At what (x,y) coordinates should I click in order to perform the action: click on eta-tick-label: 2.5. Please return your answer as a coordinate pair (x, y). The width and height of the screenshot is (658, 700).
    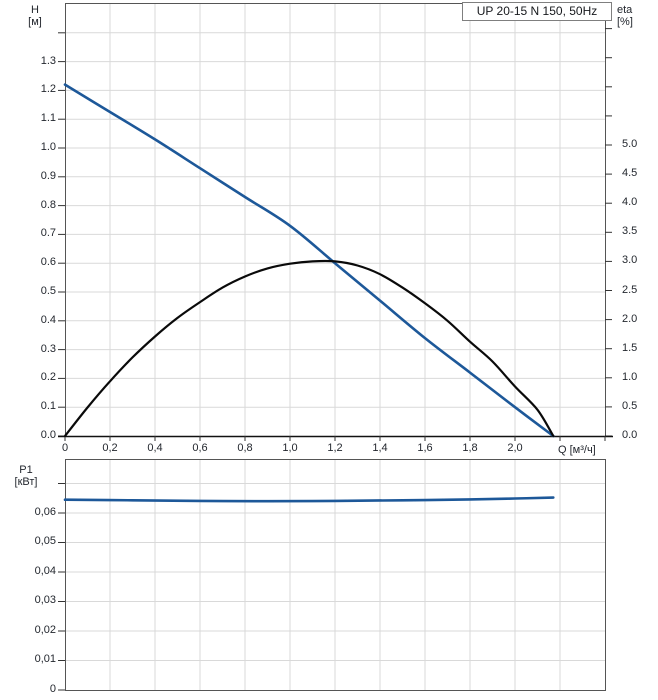
    Looking at the image, I should click on (630, 289).